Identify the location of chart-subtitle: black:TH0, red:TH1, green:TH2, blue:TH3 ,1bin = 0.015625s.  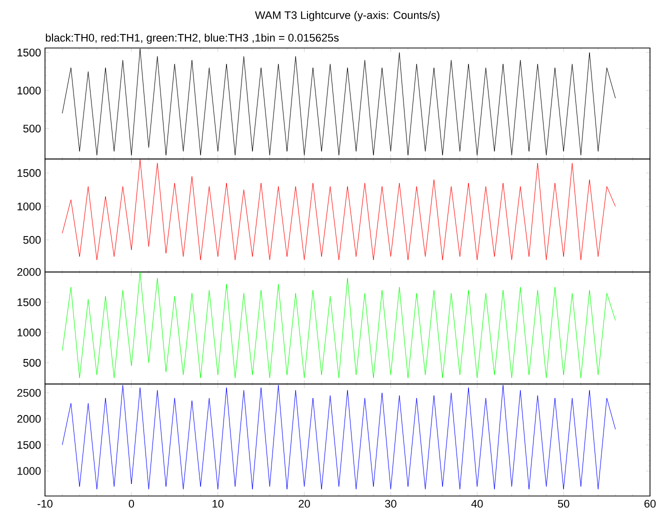
(192, 39).